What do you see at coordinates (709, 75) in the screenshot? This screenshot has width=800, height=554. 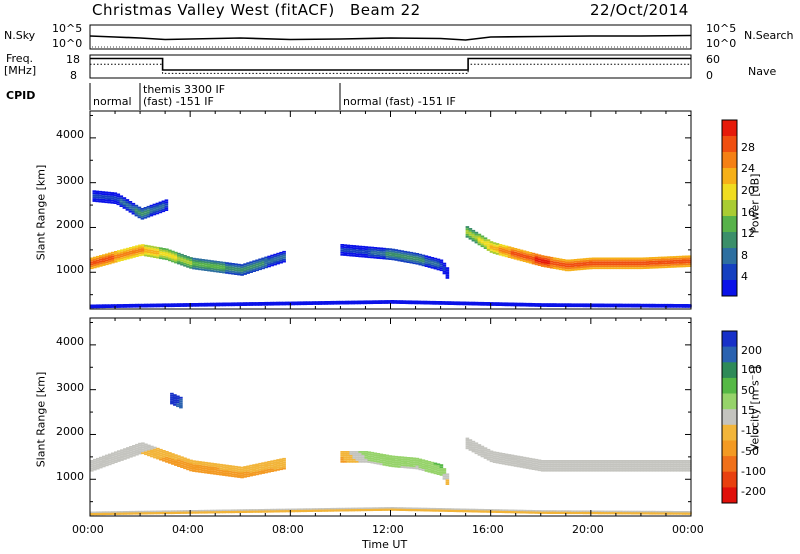 I see `nave-tick-bottom: 0` at bounding box center [709, 75].